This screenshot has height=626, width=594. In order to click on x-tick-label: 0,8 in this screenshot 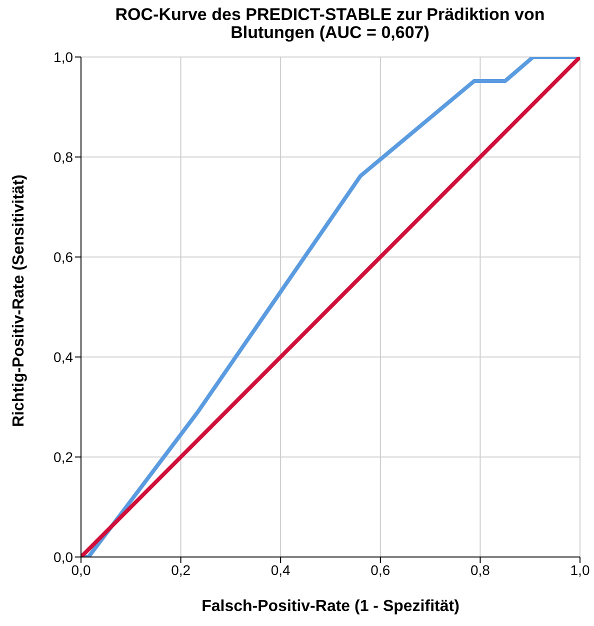, I will do `click(480, 570)`.